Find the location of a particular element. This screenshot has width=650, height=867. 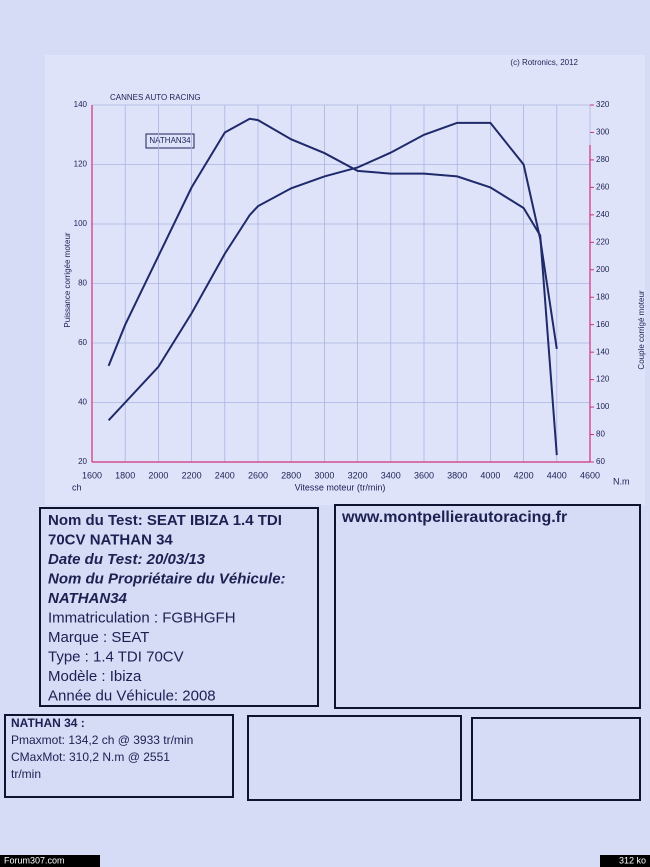

y2-tick-label: 120 is located at coordinates (603, 379).